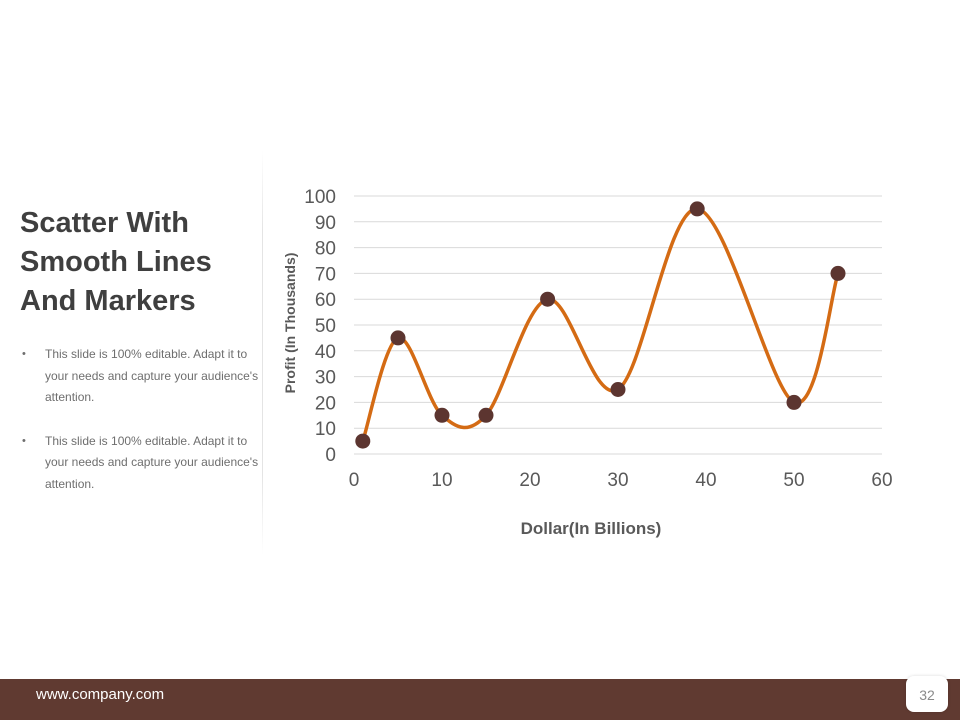 The image size is (960, 720). I want to click on y-tick-label: 50, so click(325, 326).